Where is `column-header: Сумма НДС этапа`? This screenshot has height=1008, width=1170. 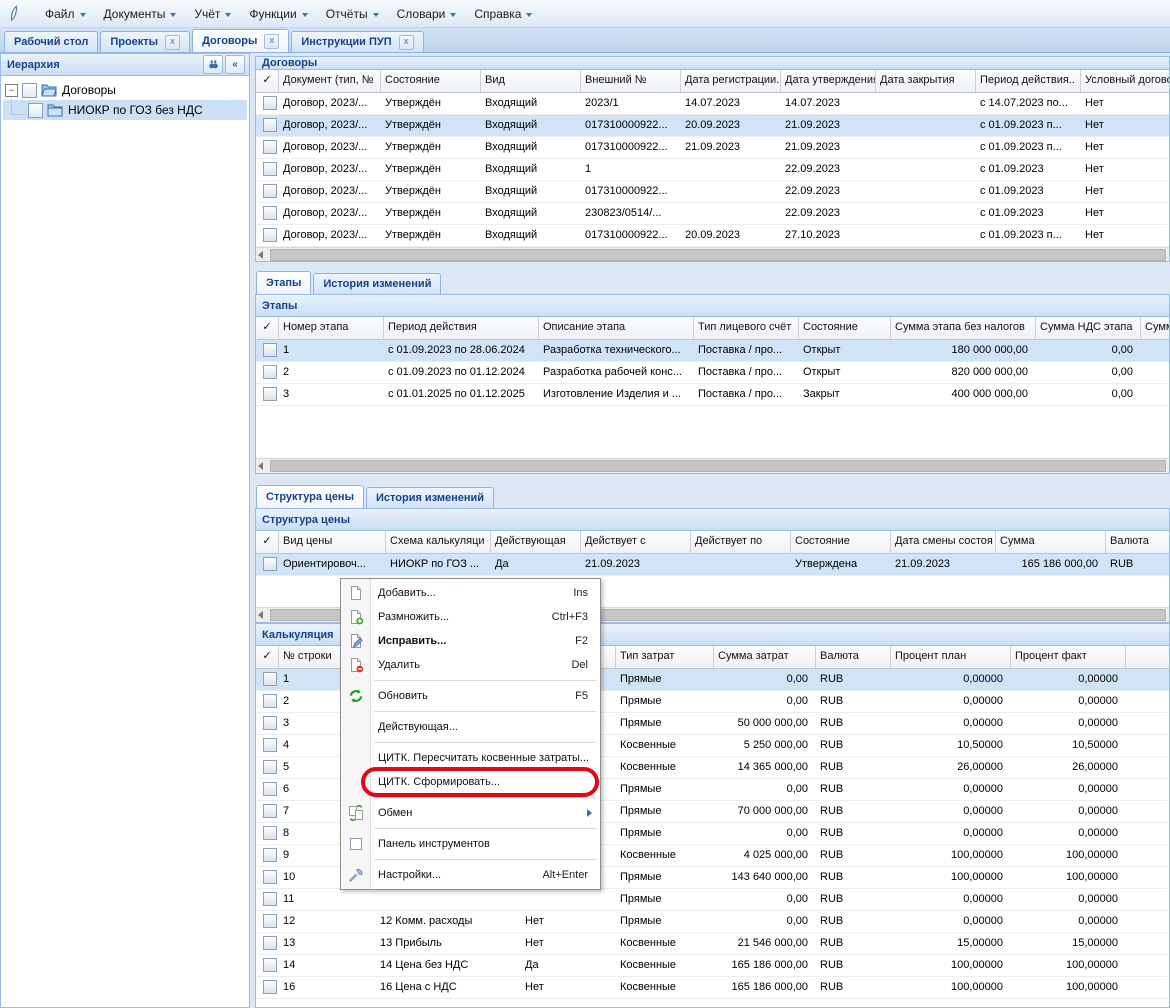
column-header: Сумма НДС этапа is located at coordinates (1088, 328).